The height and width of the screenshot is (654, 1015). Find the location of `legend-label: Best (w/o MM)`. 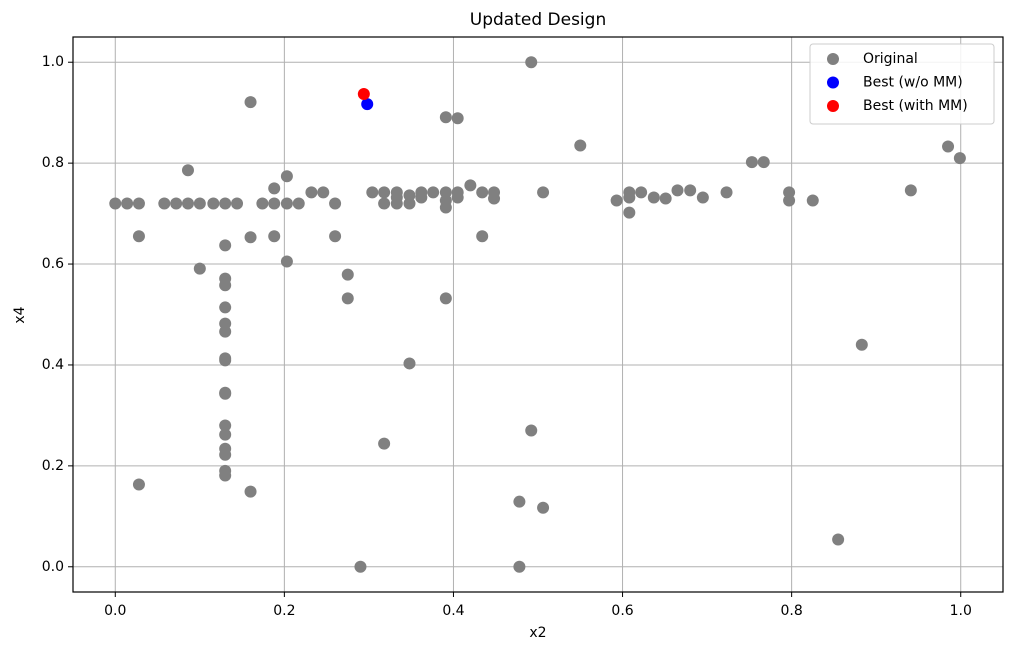

legend-label: Best (w/o MM) is located at coordinates (913, 83).